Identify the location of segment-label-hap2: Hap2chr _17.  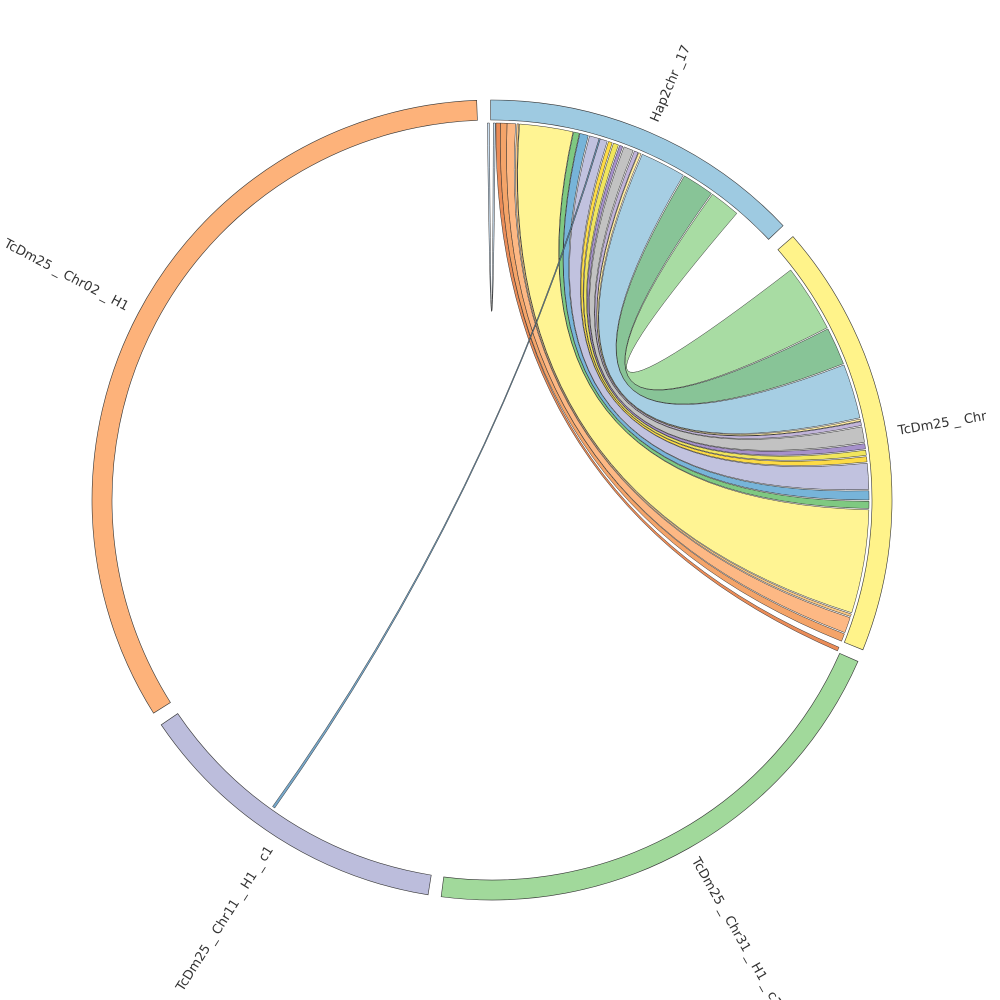
(671, 83).